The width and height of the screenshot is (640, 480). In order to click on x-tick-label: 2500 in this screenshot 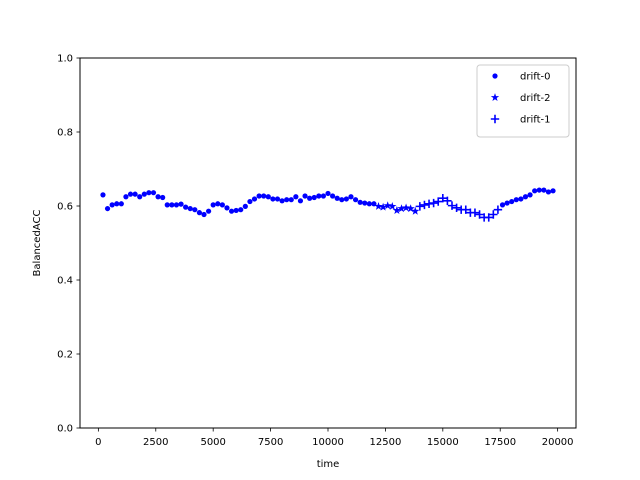, I will do `click(155, 442)`.